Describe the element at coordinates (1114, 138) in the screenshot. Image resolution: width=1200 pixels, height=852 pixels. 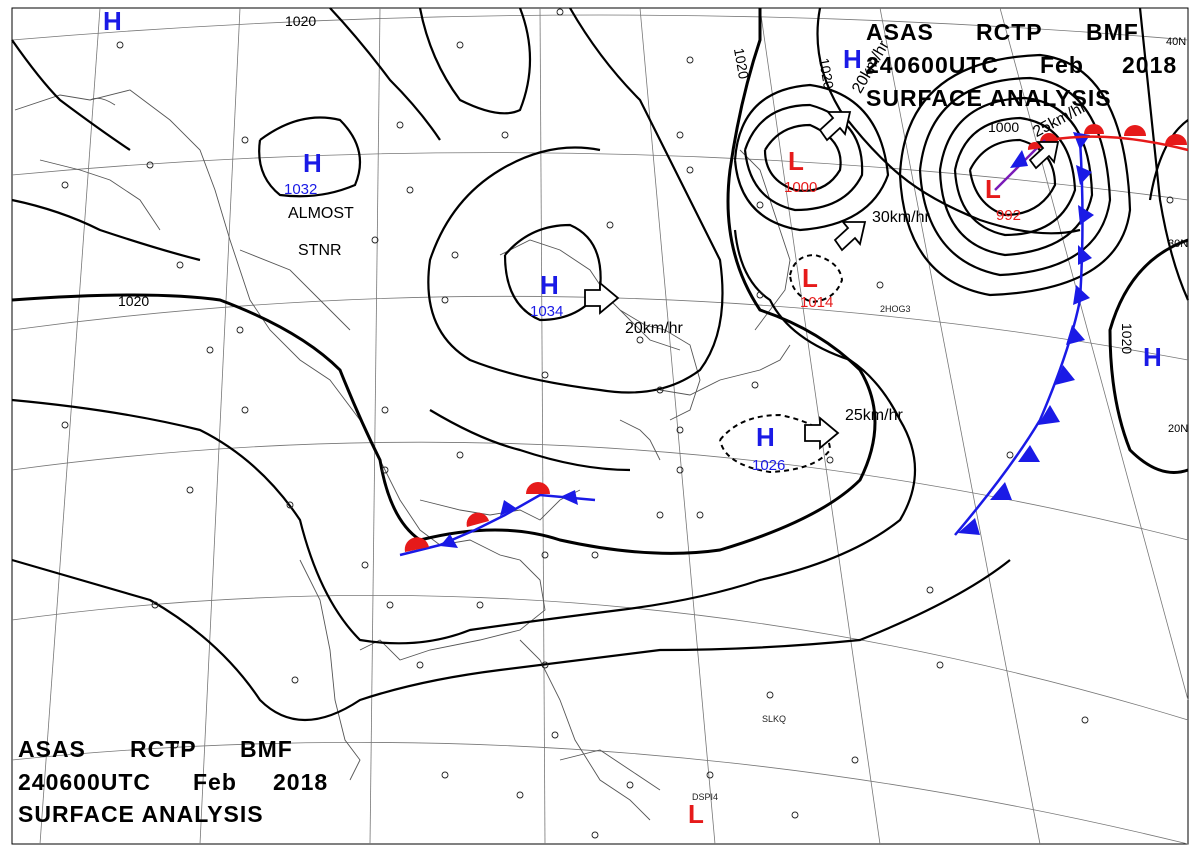
I see `warm-front` at that location.